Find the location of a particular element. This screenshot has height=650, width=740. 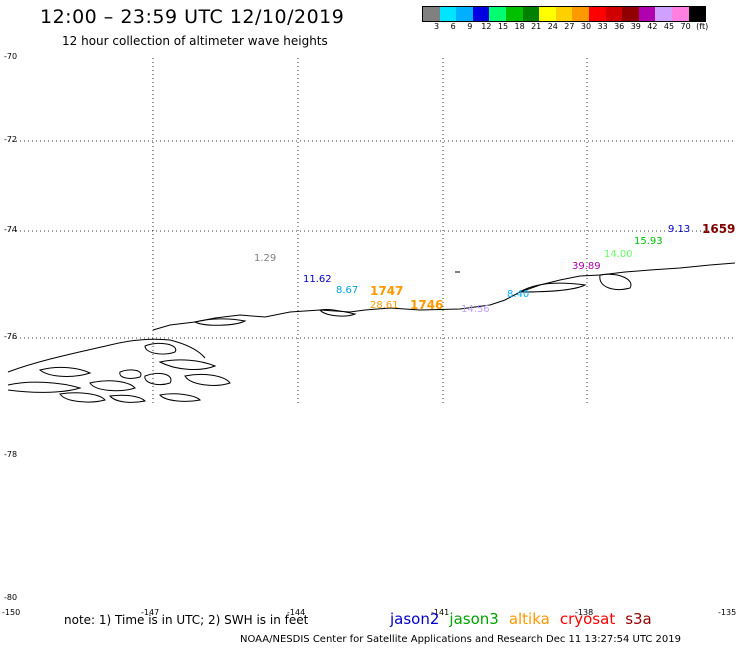

lon-label-144: -144 is located at coordinates (296, 612).